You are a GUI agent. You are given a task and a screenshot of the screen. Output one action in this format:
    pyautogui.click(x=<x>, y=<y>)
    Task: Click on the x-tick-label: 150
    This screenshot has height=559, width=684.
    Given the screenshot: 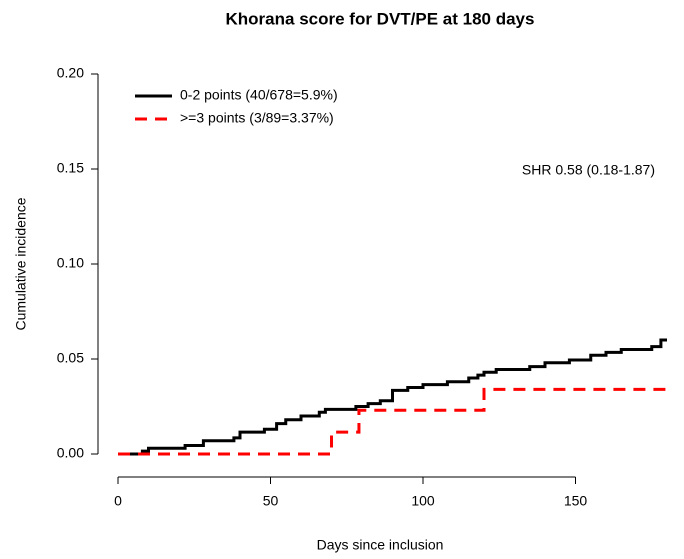 What is the action you would take?
    pyautogui.click(x=576, y=501)
    